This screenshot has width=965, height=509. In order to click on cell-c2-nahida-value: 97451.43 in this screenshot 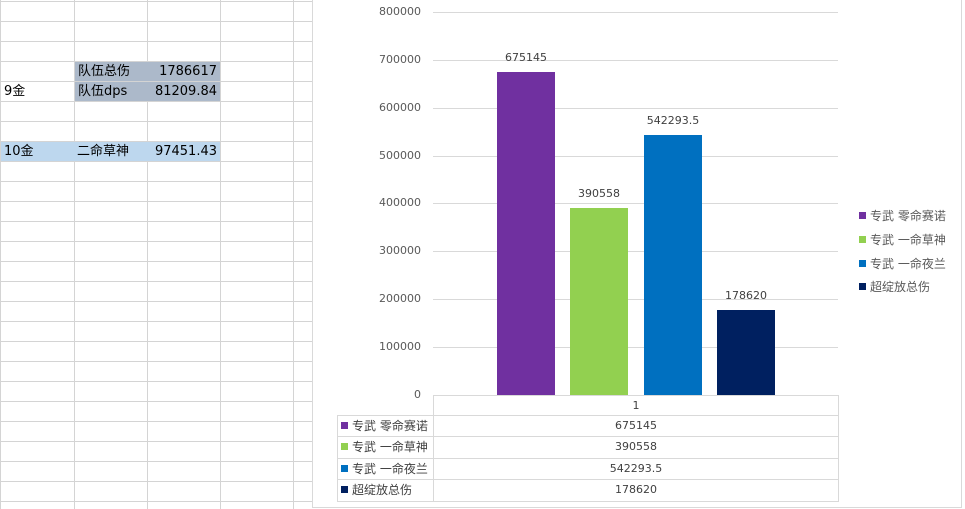, I will do `click(183, 151)`.